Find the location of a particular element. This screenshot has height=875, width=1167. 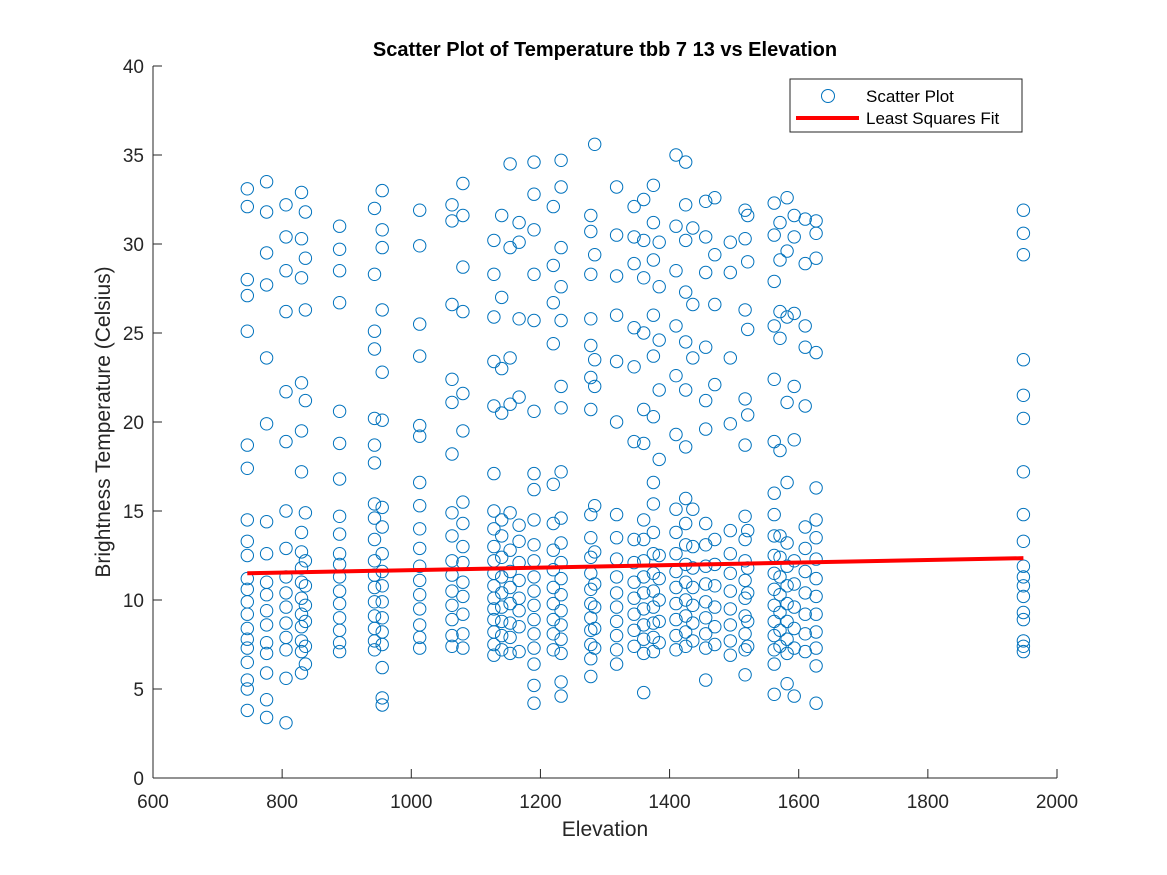

x-tick-label: 800 is located at coordinates (282, 802).